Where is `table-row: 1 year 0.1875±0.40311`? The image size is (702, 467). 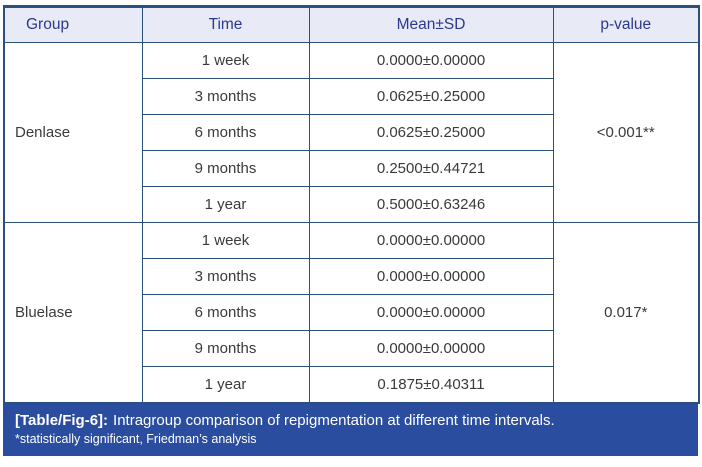 table-row: 1 year 0.1875±0.40311 is located at coordinates (351, 384).